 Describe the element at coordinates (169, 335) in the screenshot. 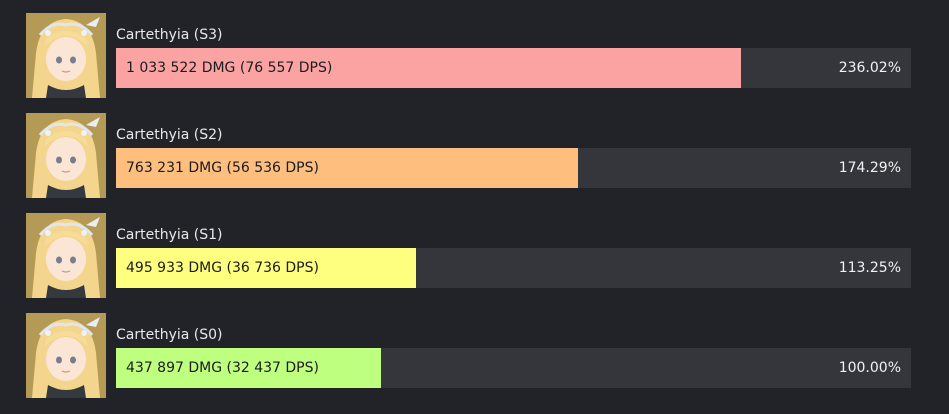

I see `category-label: Cartethyia (S0)` at that location.